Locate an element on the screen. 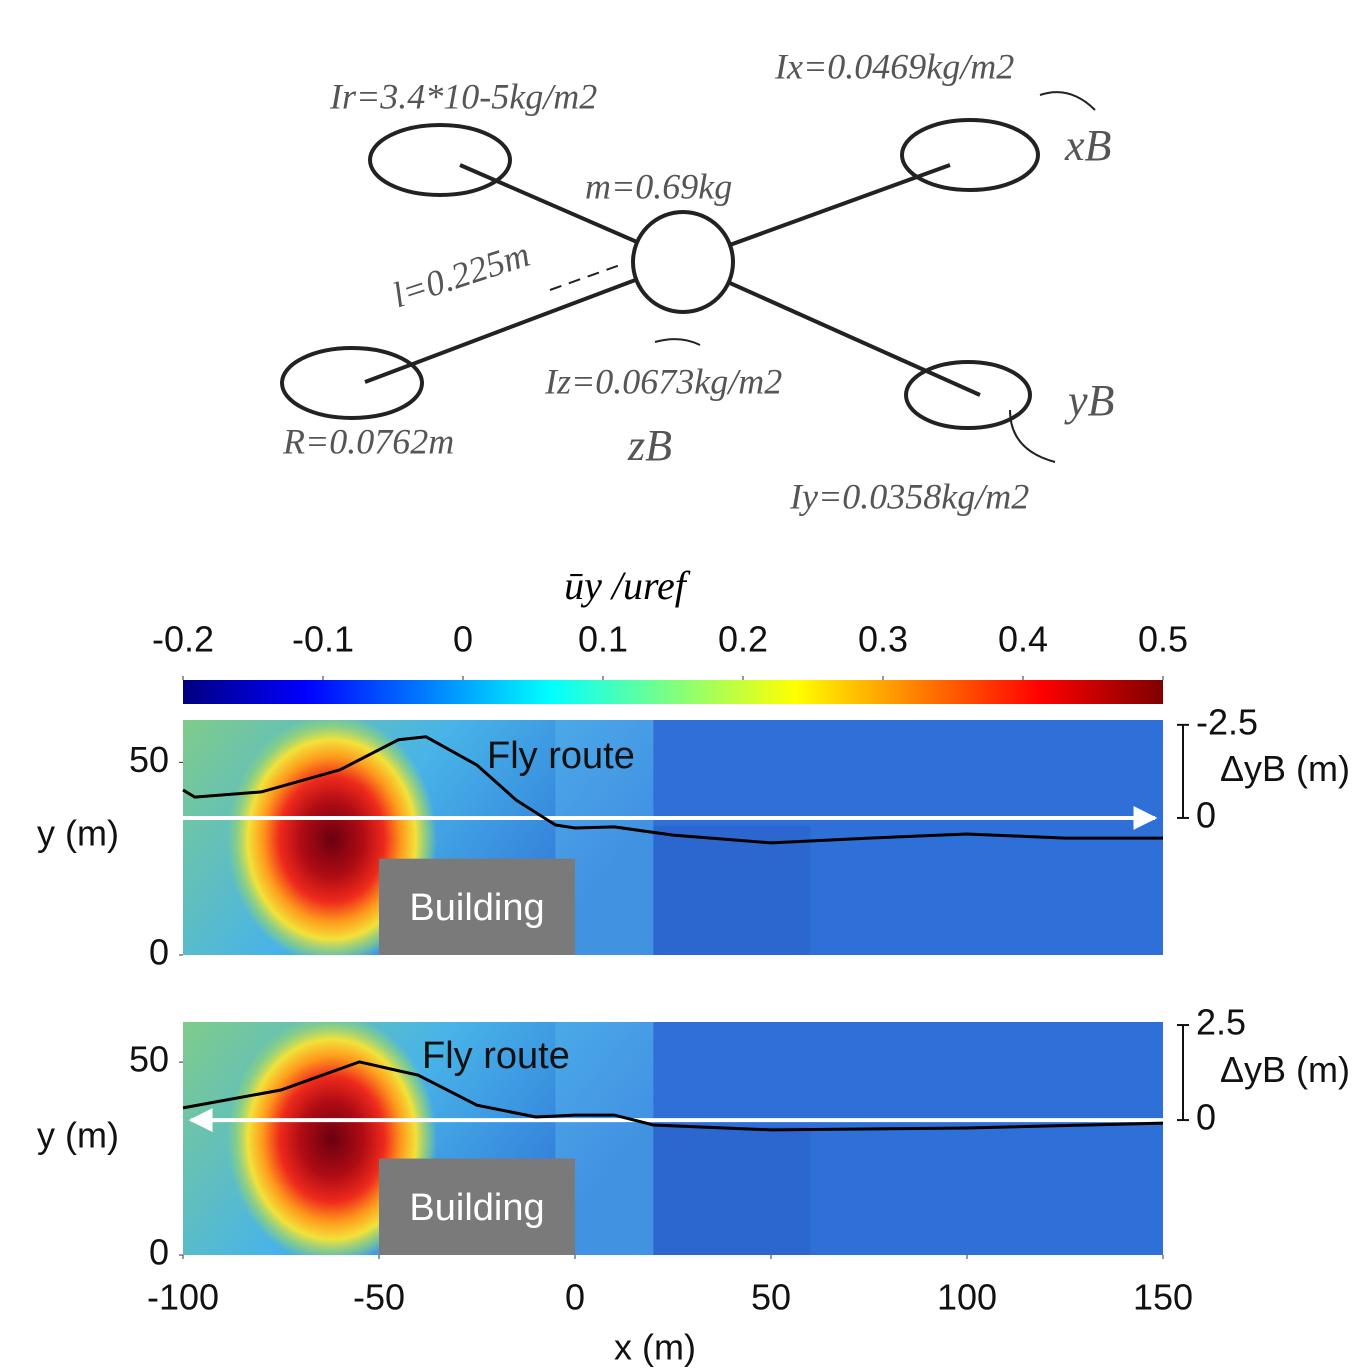  y2-tick-label: -2.5 is located at coordinates (1227, 721).